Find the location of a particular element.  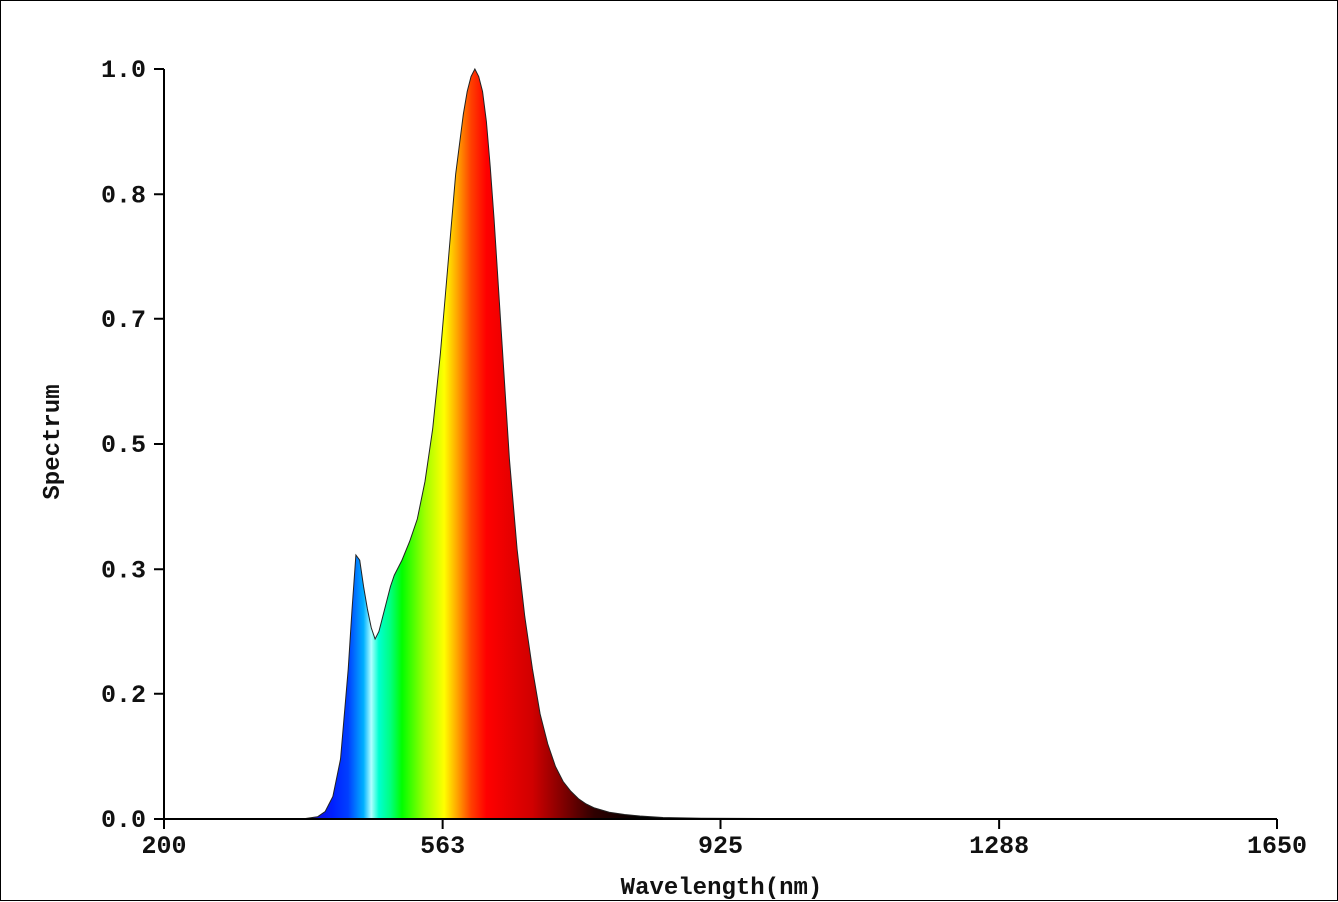

y-tick-label: 0.8 is located at coordinates (123, 195).